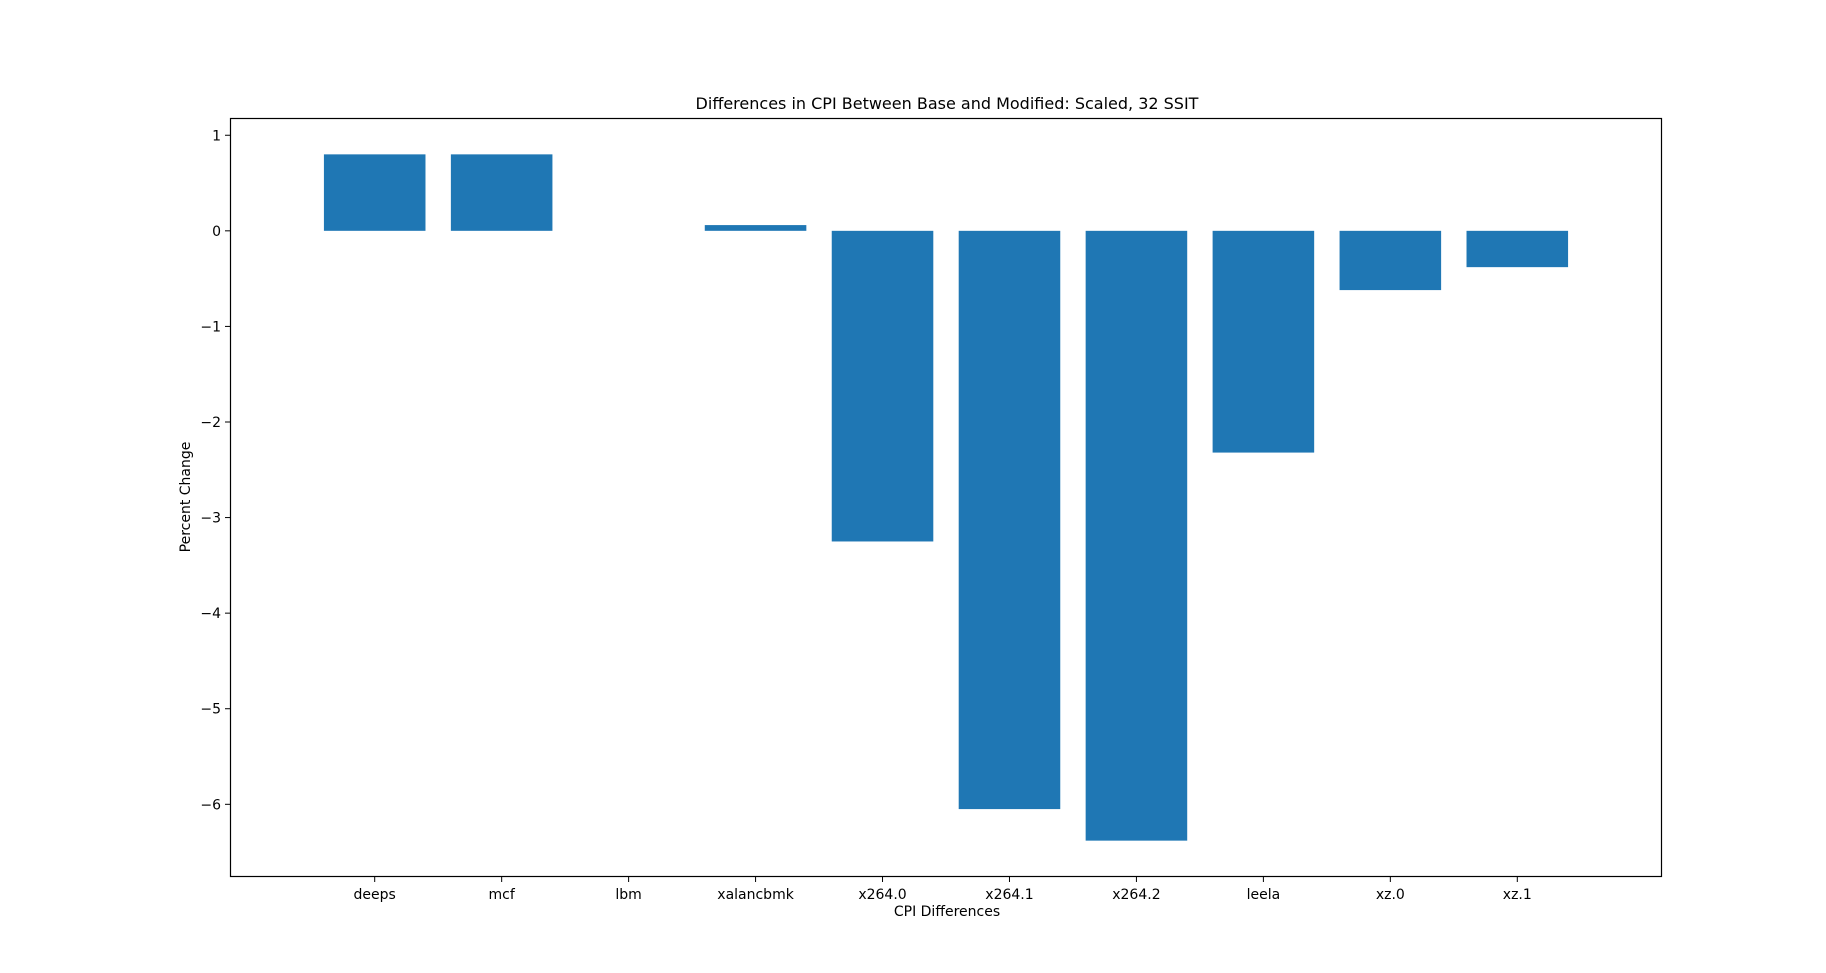  Describe the element at coordinates (1264, 895) in the screenshot. I see `x-tick-label: leela` at that location.